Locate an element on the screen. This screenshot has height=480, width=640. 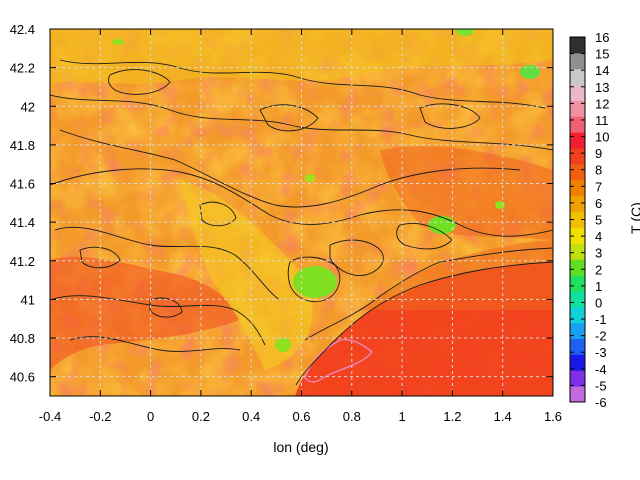
x-tick-label: 0.8 is located at coordinates (352, 416).